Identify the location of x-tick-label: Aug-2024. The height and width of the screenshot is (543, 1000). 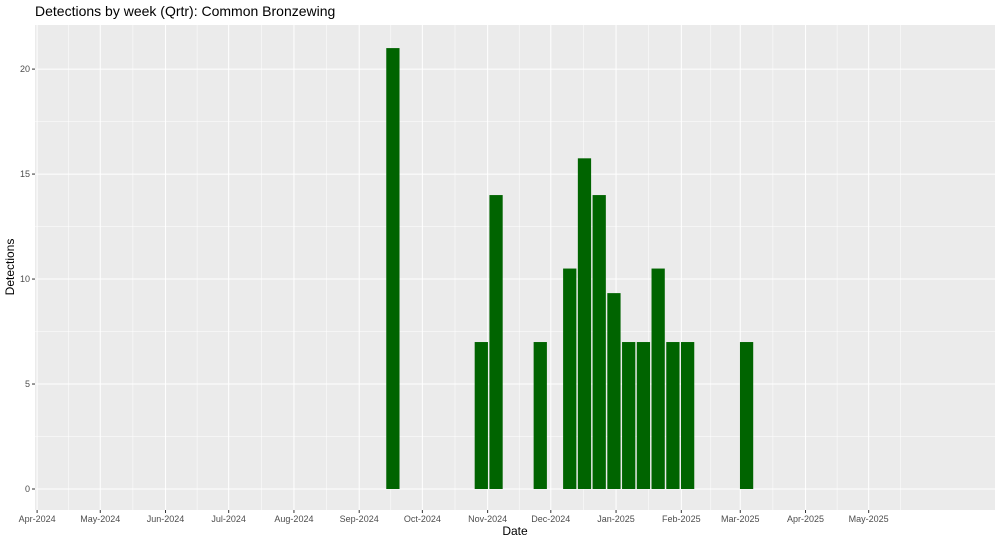
(293, 519).